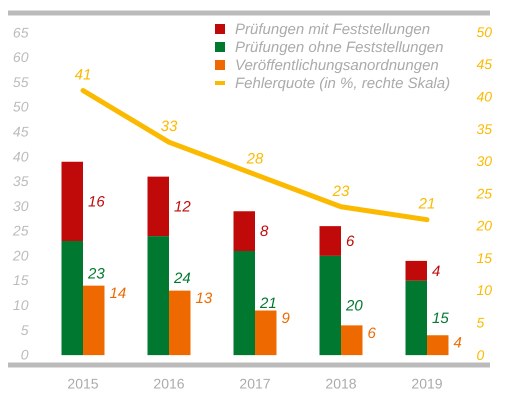 The width and height of the screenshot is (507, 415). What do you see at coordinates (484, 64) in the screenshot?
I see `y2-tick-label: 45` at bounding box center [484, 64].